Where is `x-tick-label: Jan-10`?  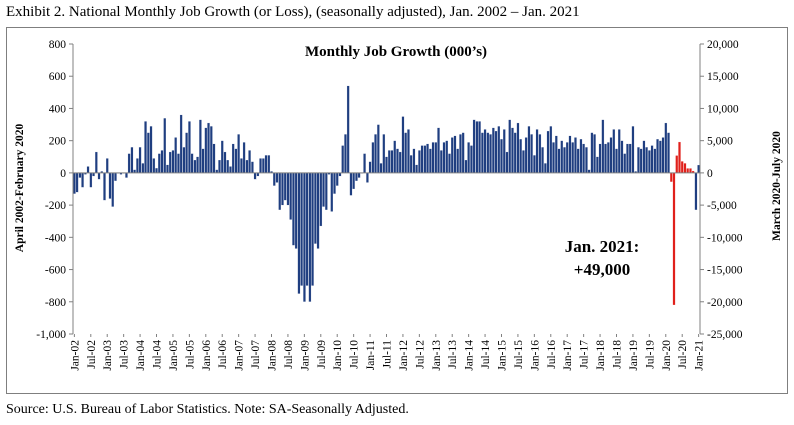 x-tick-label: Jan-10 is located at coordinates (338, 355).